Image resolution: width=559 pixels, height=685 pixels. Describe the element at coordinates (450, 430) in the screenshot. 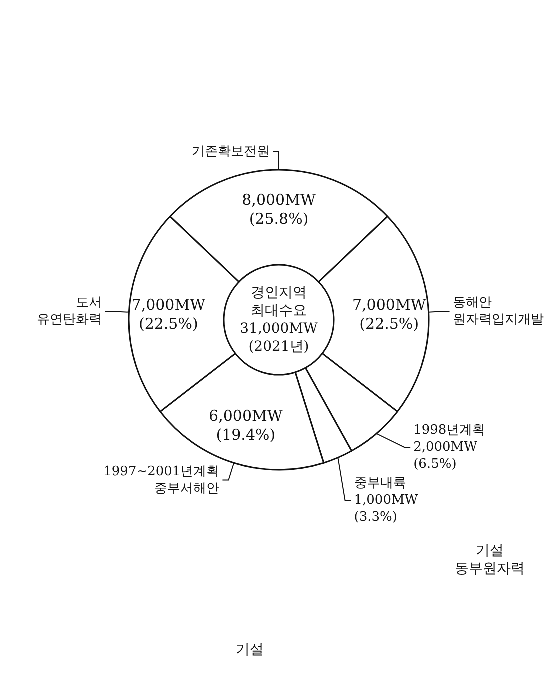

I see `slice-label: 1998년계획` at that location.